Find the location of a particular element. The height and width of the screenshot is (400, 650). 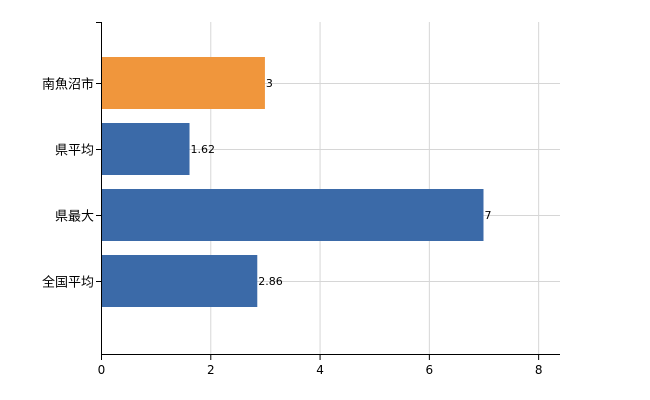

x-tick-label-4: 6 is located at coordinates (430, 370).